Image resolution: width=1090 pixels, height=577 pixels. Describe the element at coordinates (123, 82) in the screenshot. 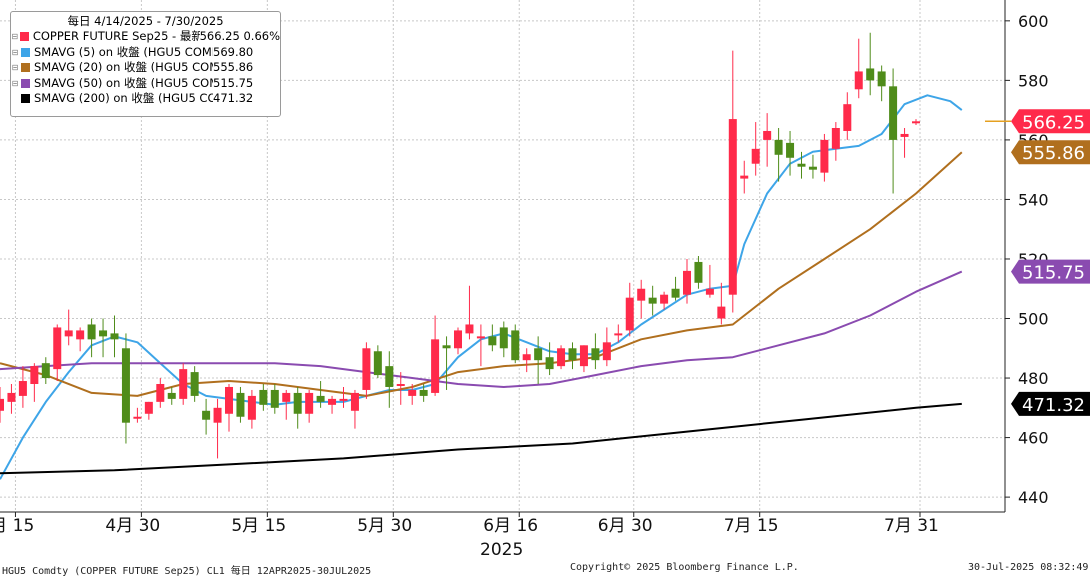

I see `legend-item-label: SMAVG (50) on 收盤 (HGU5 COMB)` at that location.